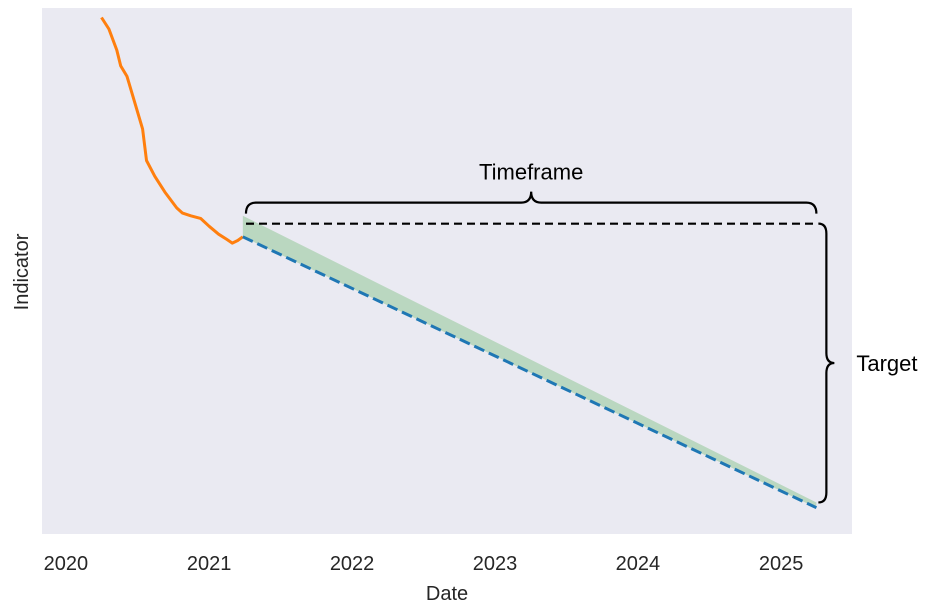  I want to click on y-axis-label: Indicator, so click(22, 271).